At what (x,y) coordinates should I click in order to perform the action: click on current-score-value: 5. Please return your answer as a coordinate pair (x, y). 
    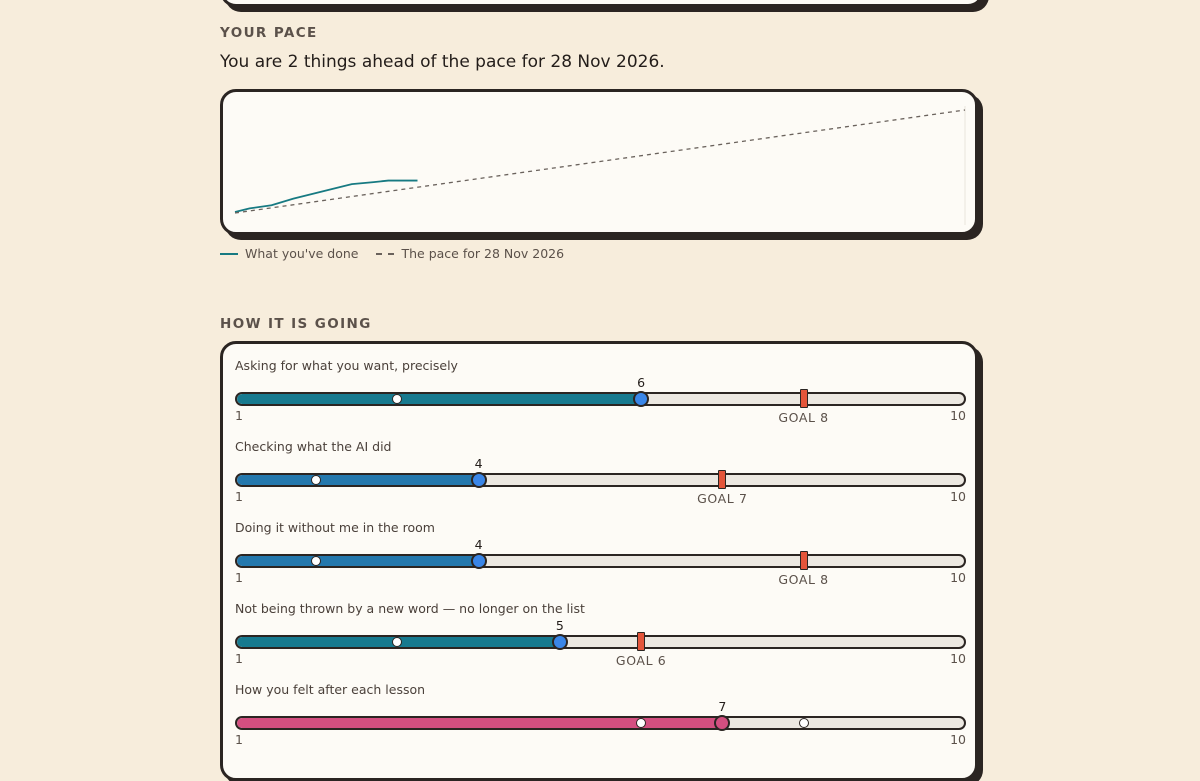
    Looking at the image, I should click on (559, 625).